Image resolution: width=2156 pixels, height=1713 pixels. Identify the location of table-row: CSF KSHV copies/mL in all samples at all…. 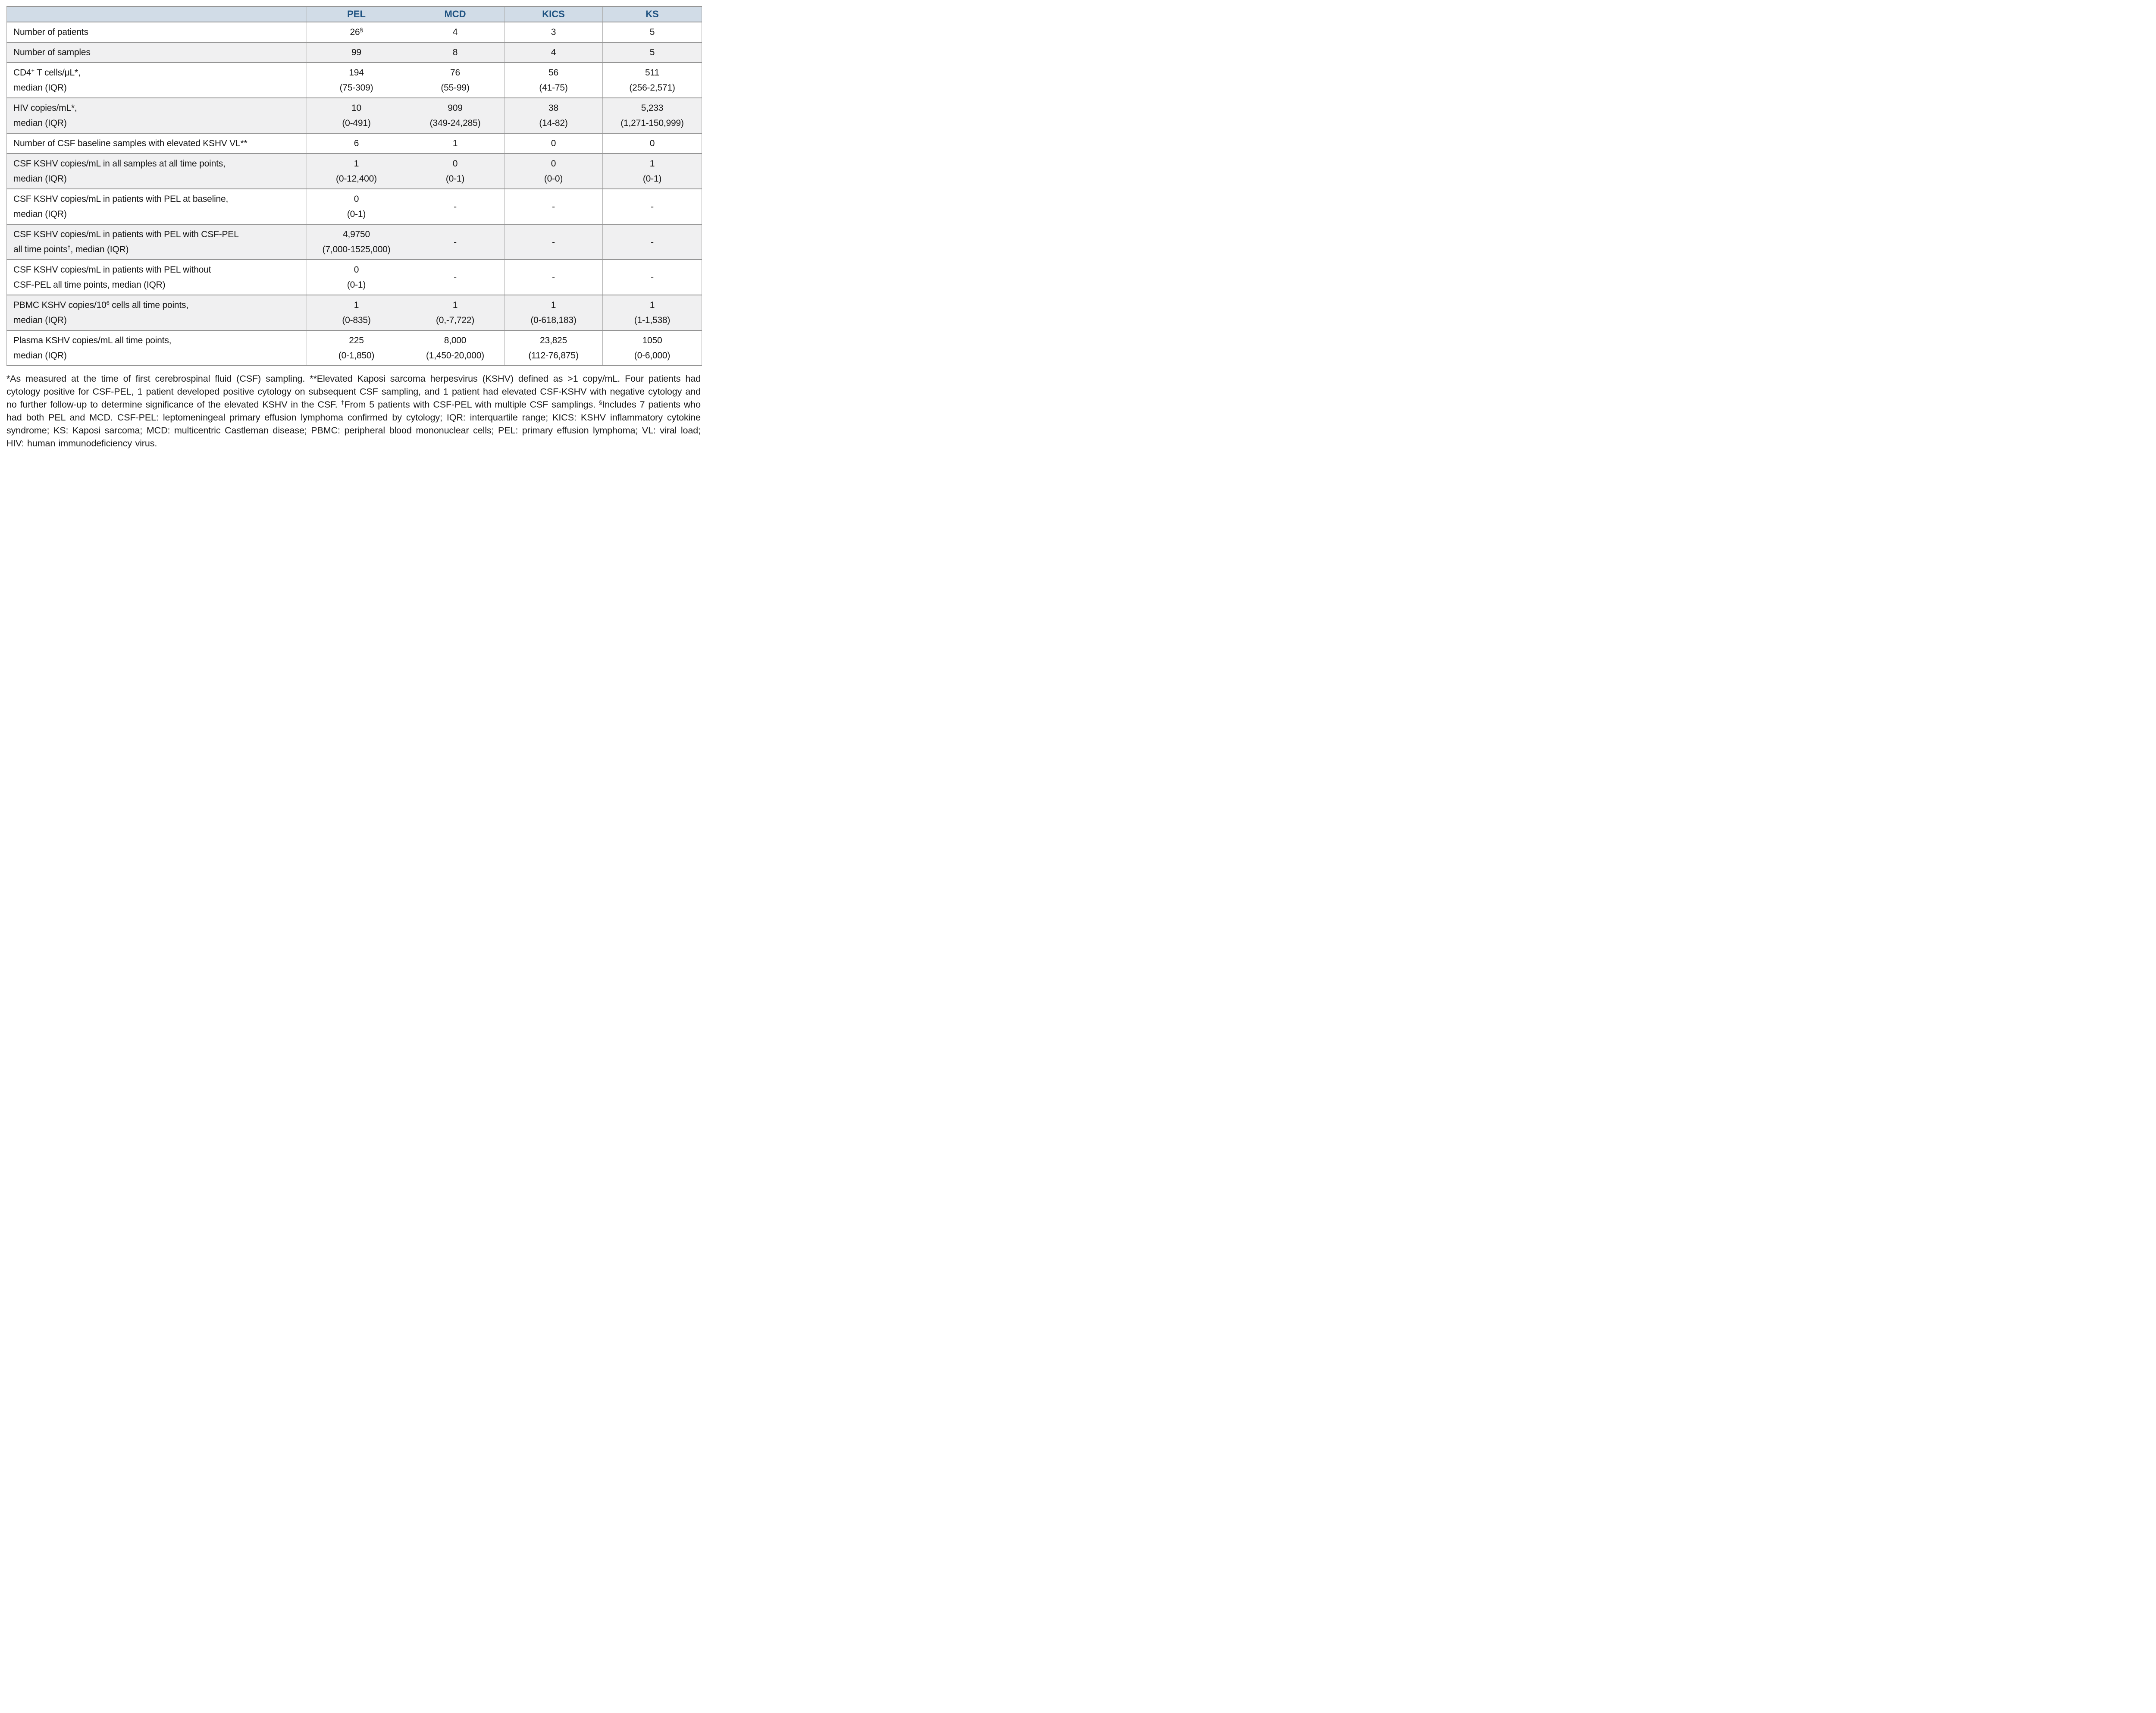
(354, 171).